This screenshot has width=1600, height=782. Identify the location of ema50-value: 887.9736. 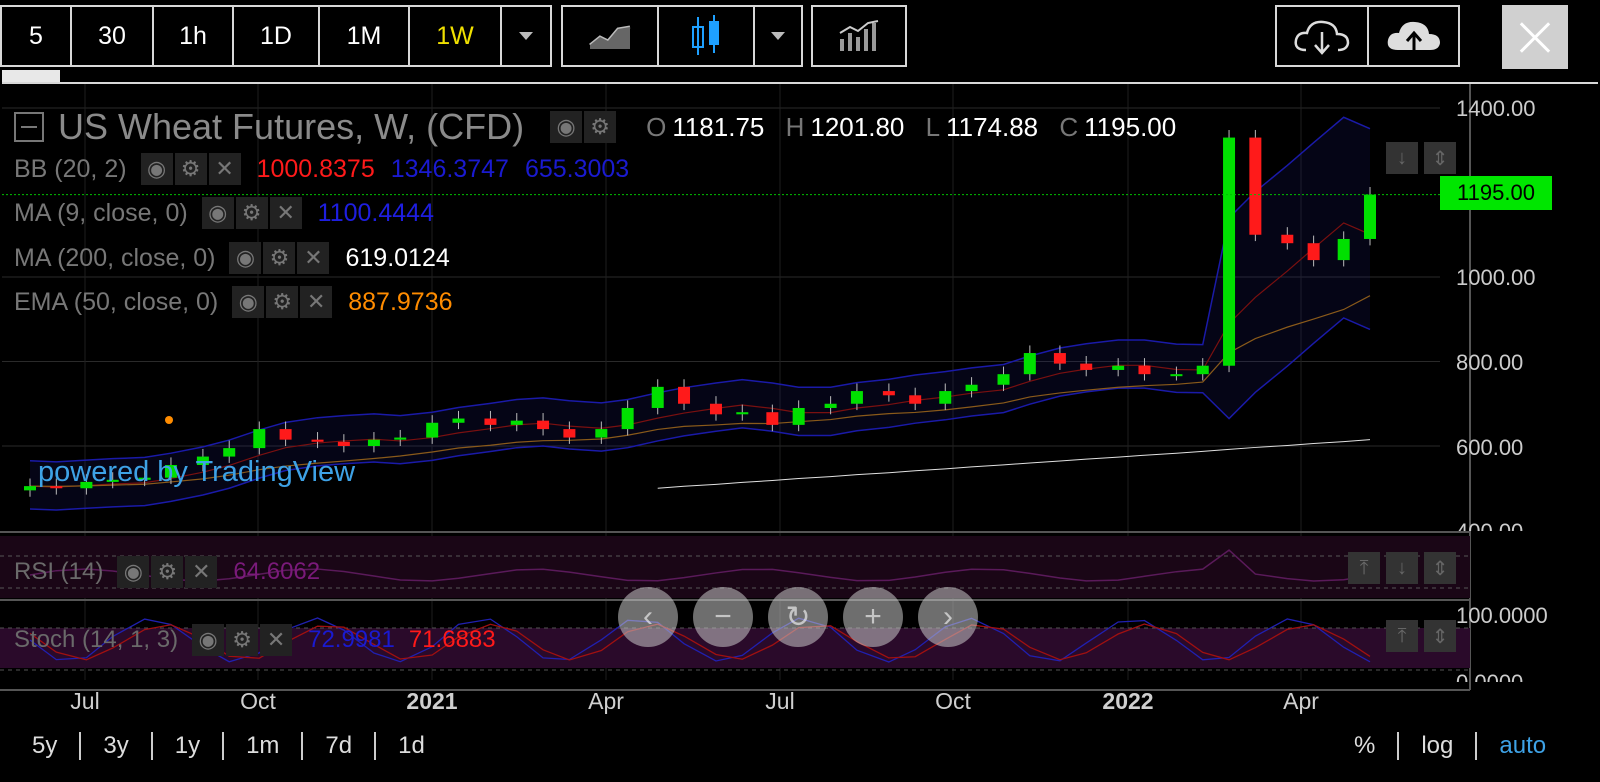
(400, 301).